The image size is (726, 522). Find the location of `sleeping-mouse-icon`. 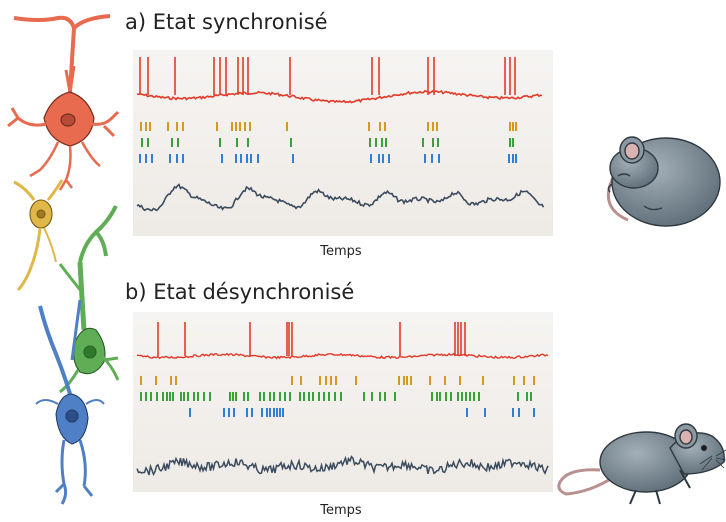

sleeping-mouse-icon is located at coordinates (664, 181).